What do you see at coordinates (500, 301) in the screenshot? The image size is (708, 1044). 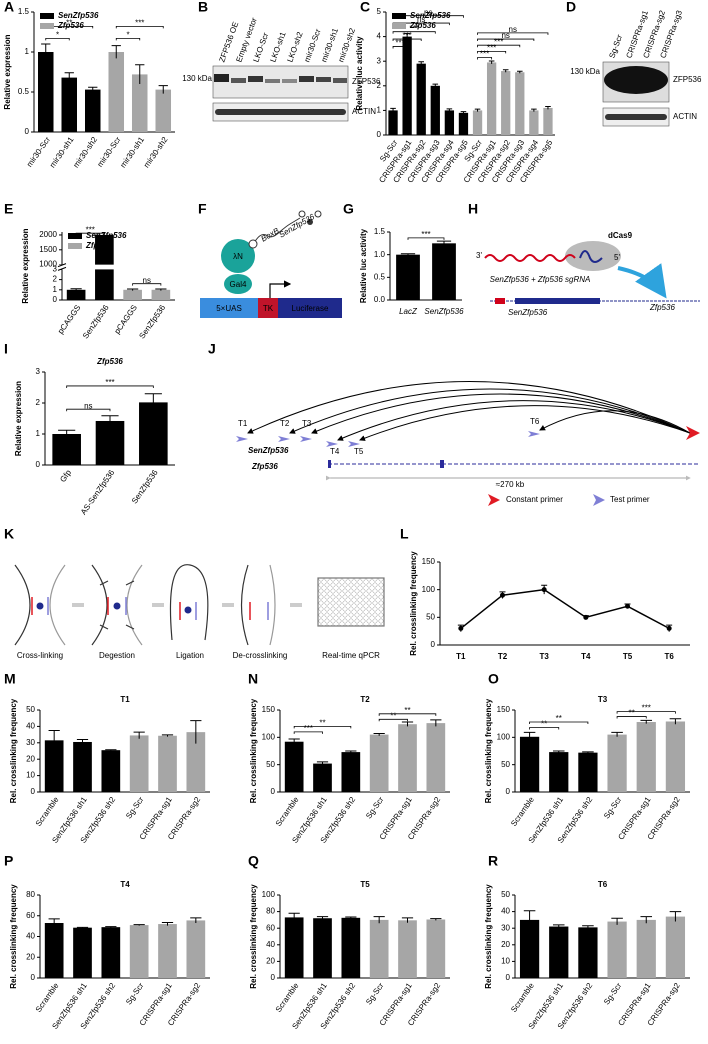 I see `gene-exon` at bounding box center [500, 301].